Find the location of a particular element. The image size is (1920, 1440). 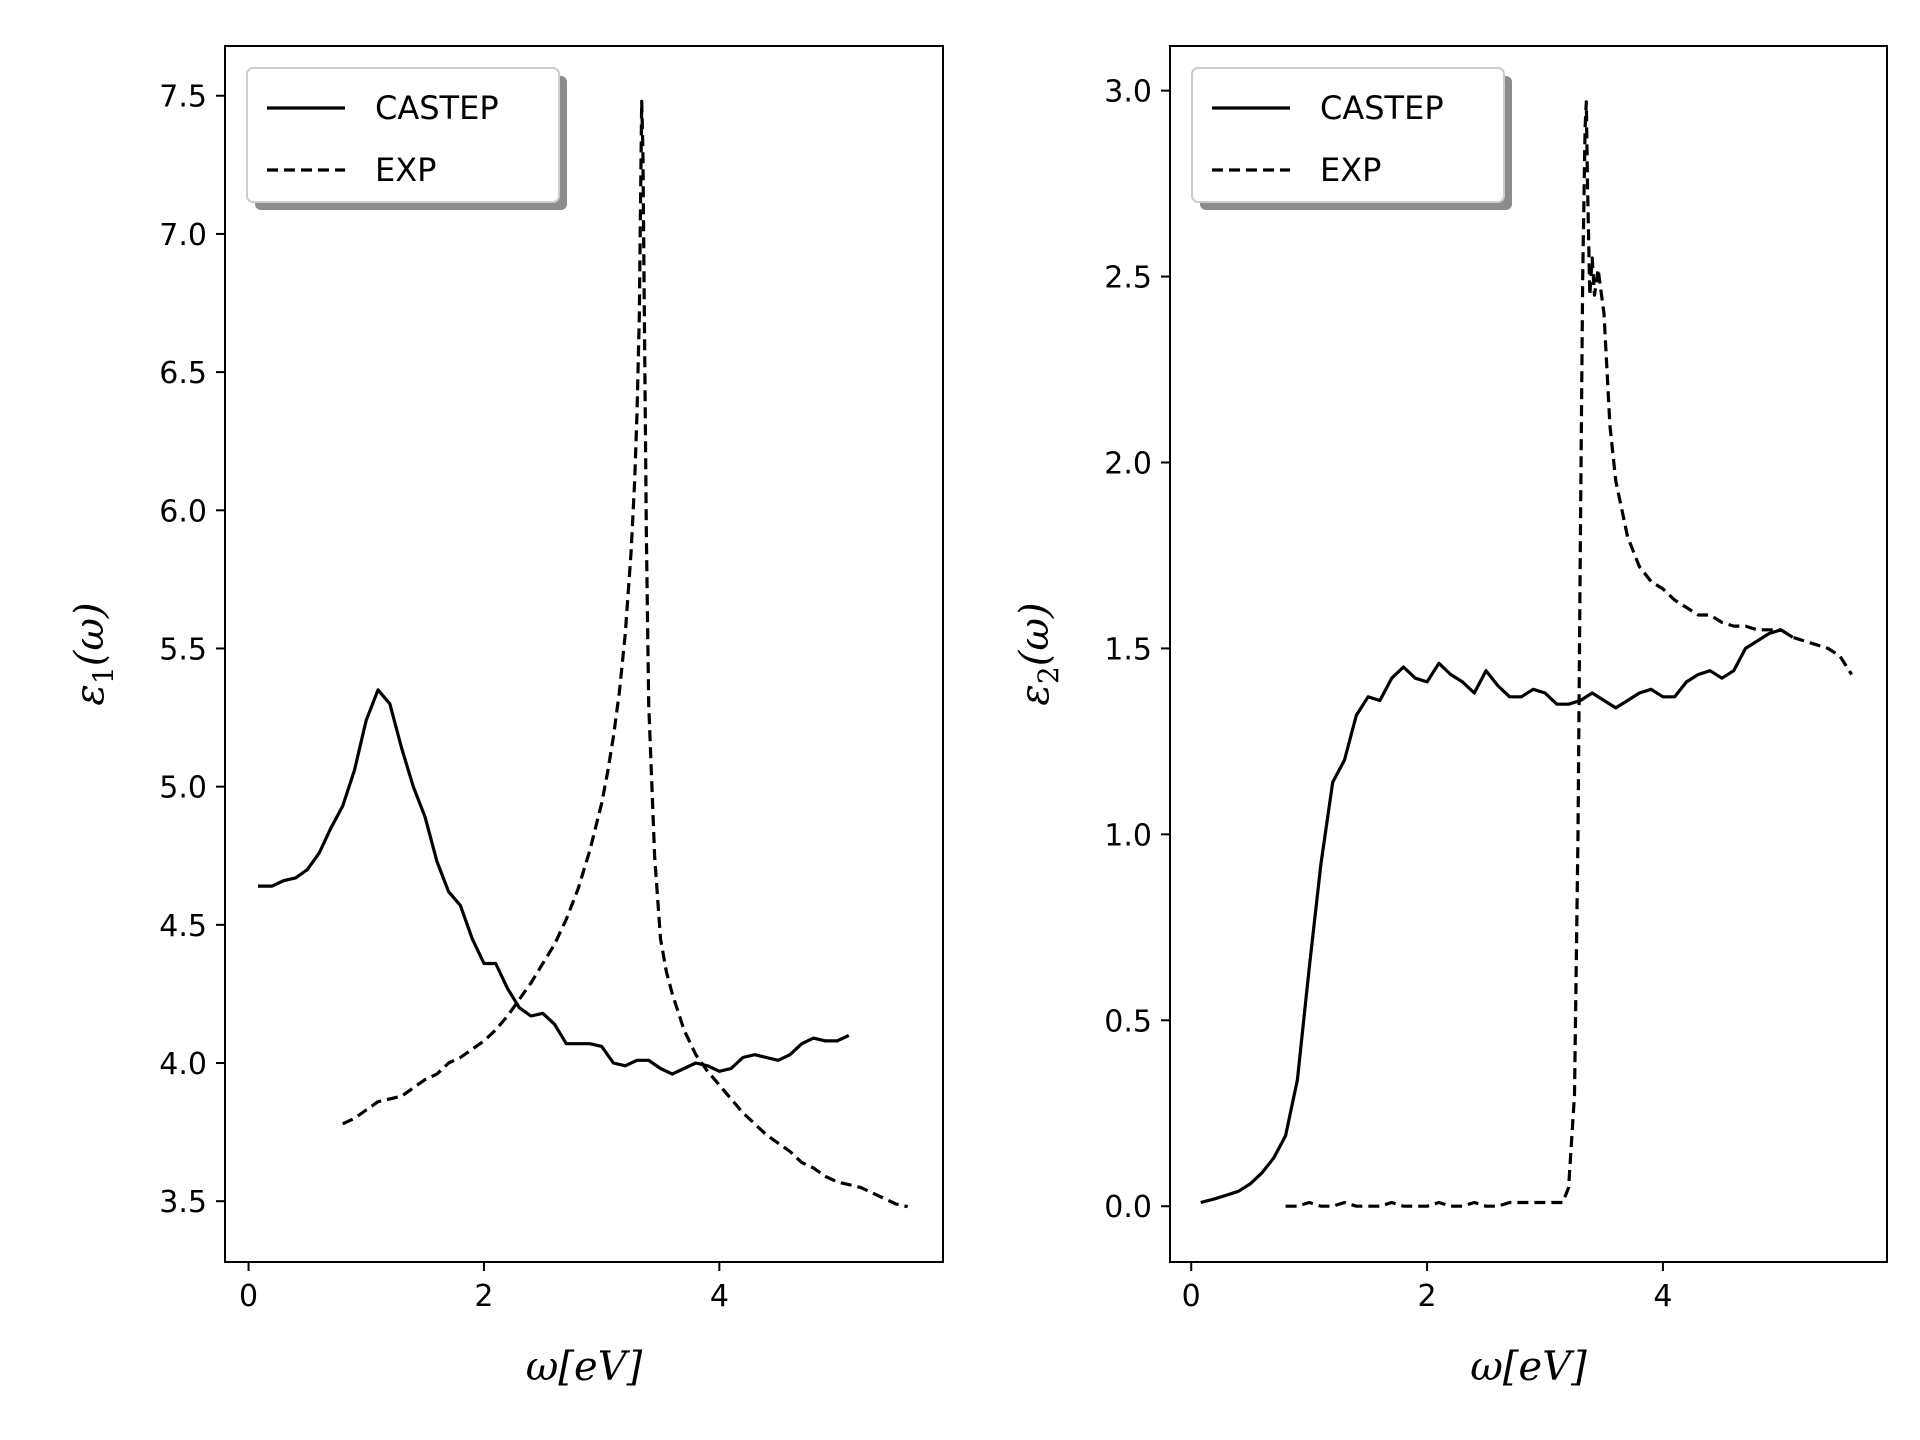

y-tick-label: 3.0 is located at coordinates (1128, 92).